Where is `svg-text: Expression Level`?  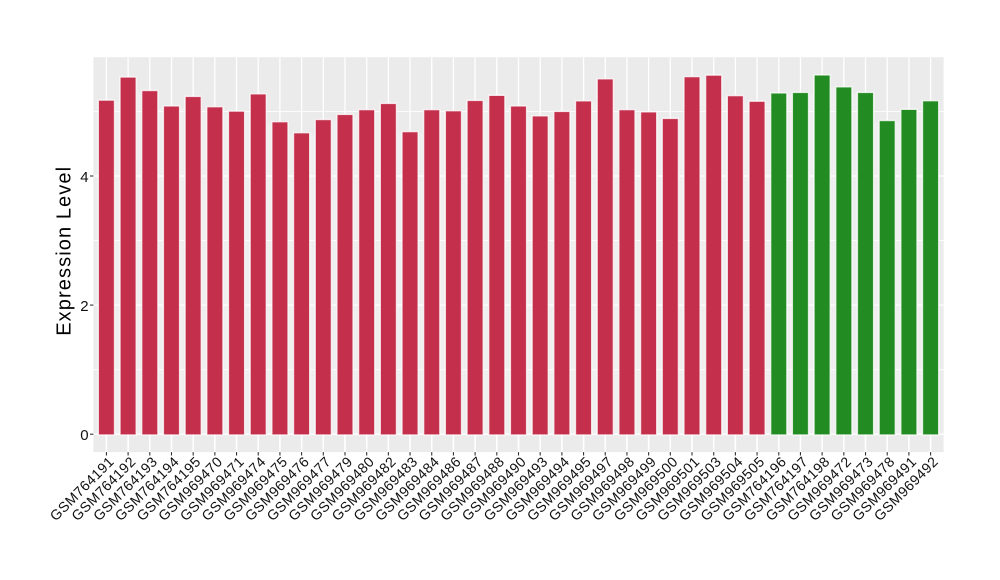
svg-text: Expression Level is located at coordinates (65, 251).